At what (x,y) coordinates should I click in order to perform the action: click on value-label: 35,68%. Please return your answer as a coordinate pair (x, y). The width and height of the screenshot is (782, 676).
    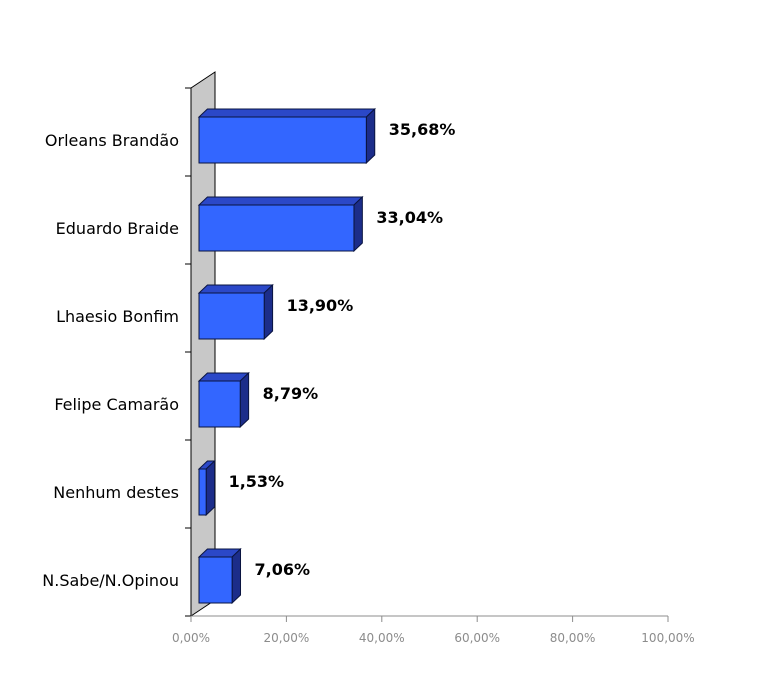
    Looking at the image, I should click on (422, 129).